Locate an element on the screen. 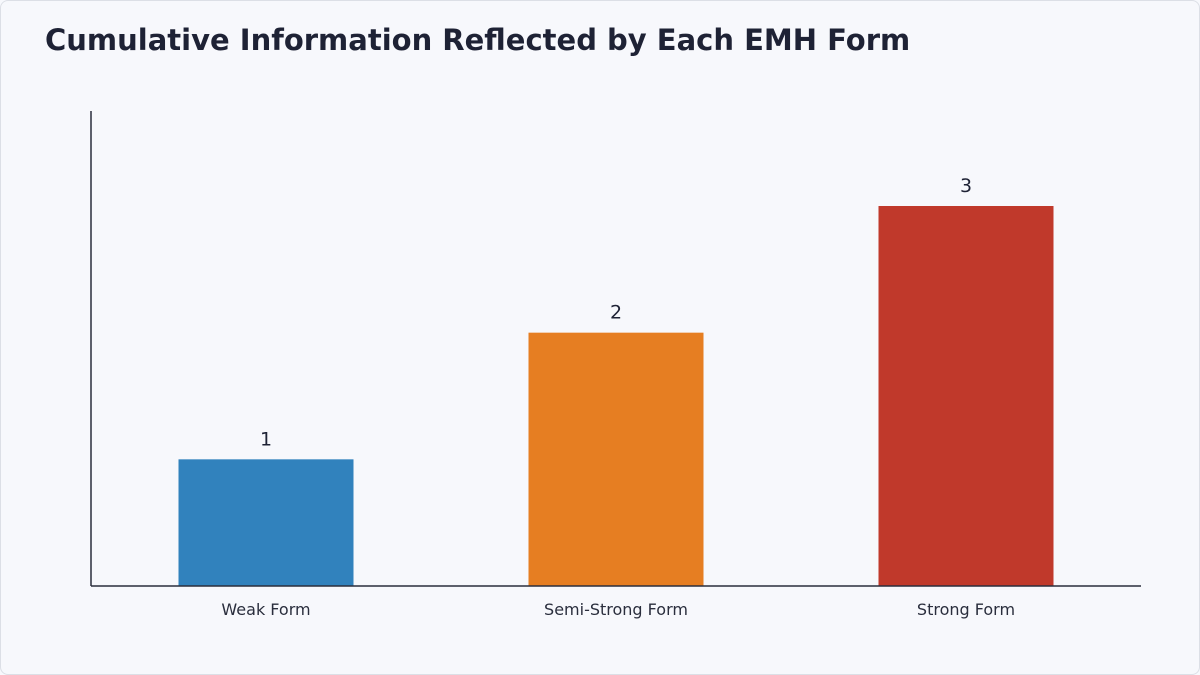 This screenshot has width=1200, height=675. bar-weak-form is located at coordinates (266, 522).